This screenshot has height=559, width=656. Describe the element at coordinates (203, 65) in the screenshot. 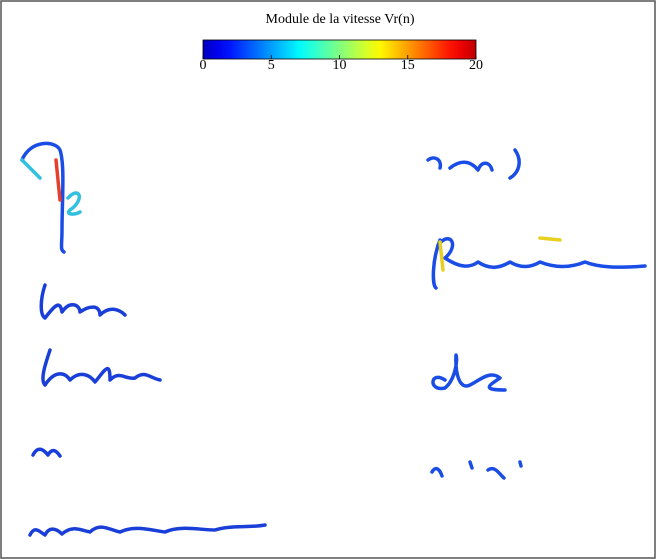

I see `tick-label: 0` at that location.